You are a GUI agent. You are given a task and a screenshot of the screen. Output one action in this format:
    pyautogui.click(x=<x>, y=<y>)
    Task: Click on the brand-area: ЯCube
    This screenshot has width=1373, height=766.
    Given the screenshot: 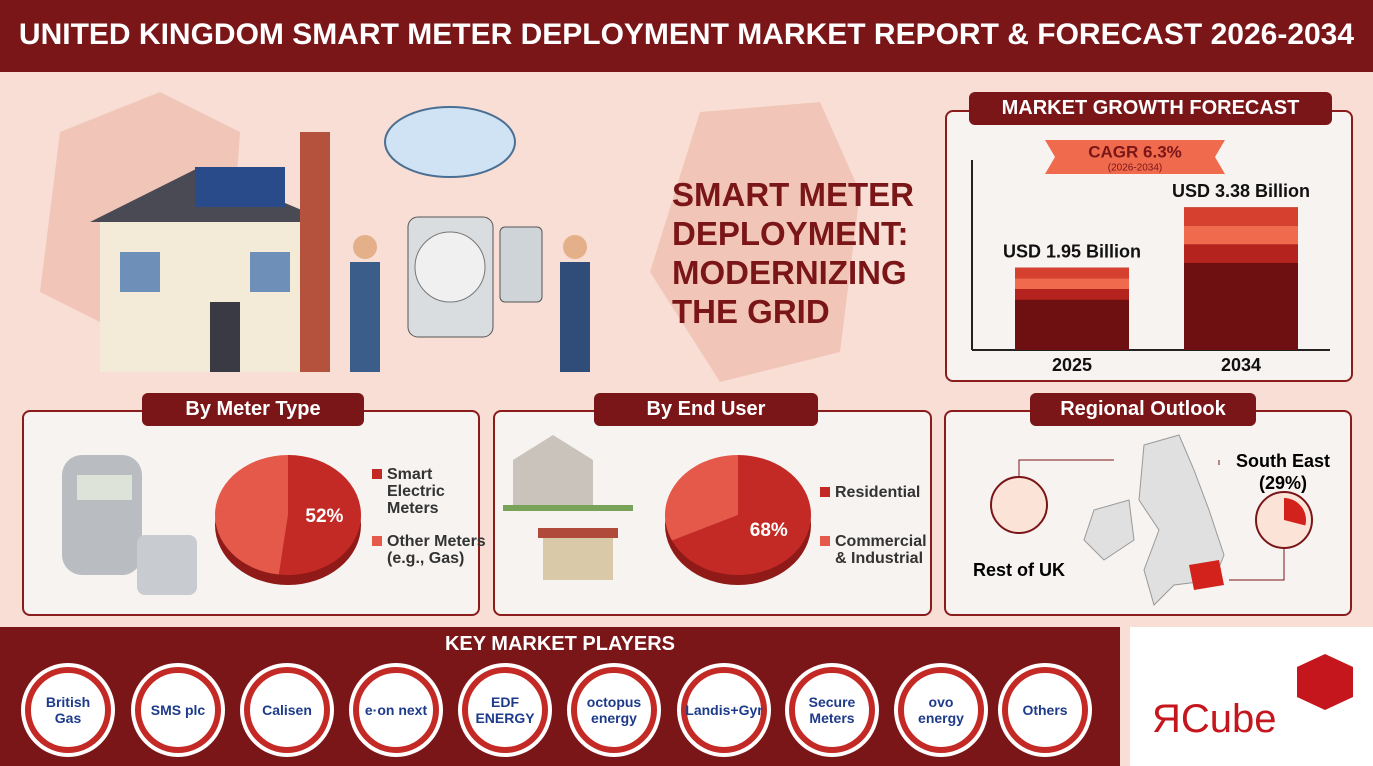 What is the action you would take?
    pyautogui.click(x=1251, y=696)
    